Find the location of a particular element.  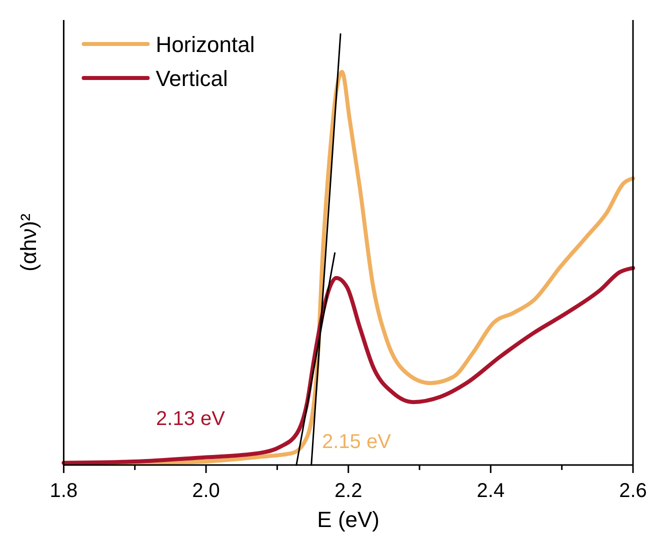

legend-label: Vertical is located at coordinates (192, 78).